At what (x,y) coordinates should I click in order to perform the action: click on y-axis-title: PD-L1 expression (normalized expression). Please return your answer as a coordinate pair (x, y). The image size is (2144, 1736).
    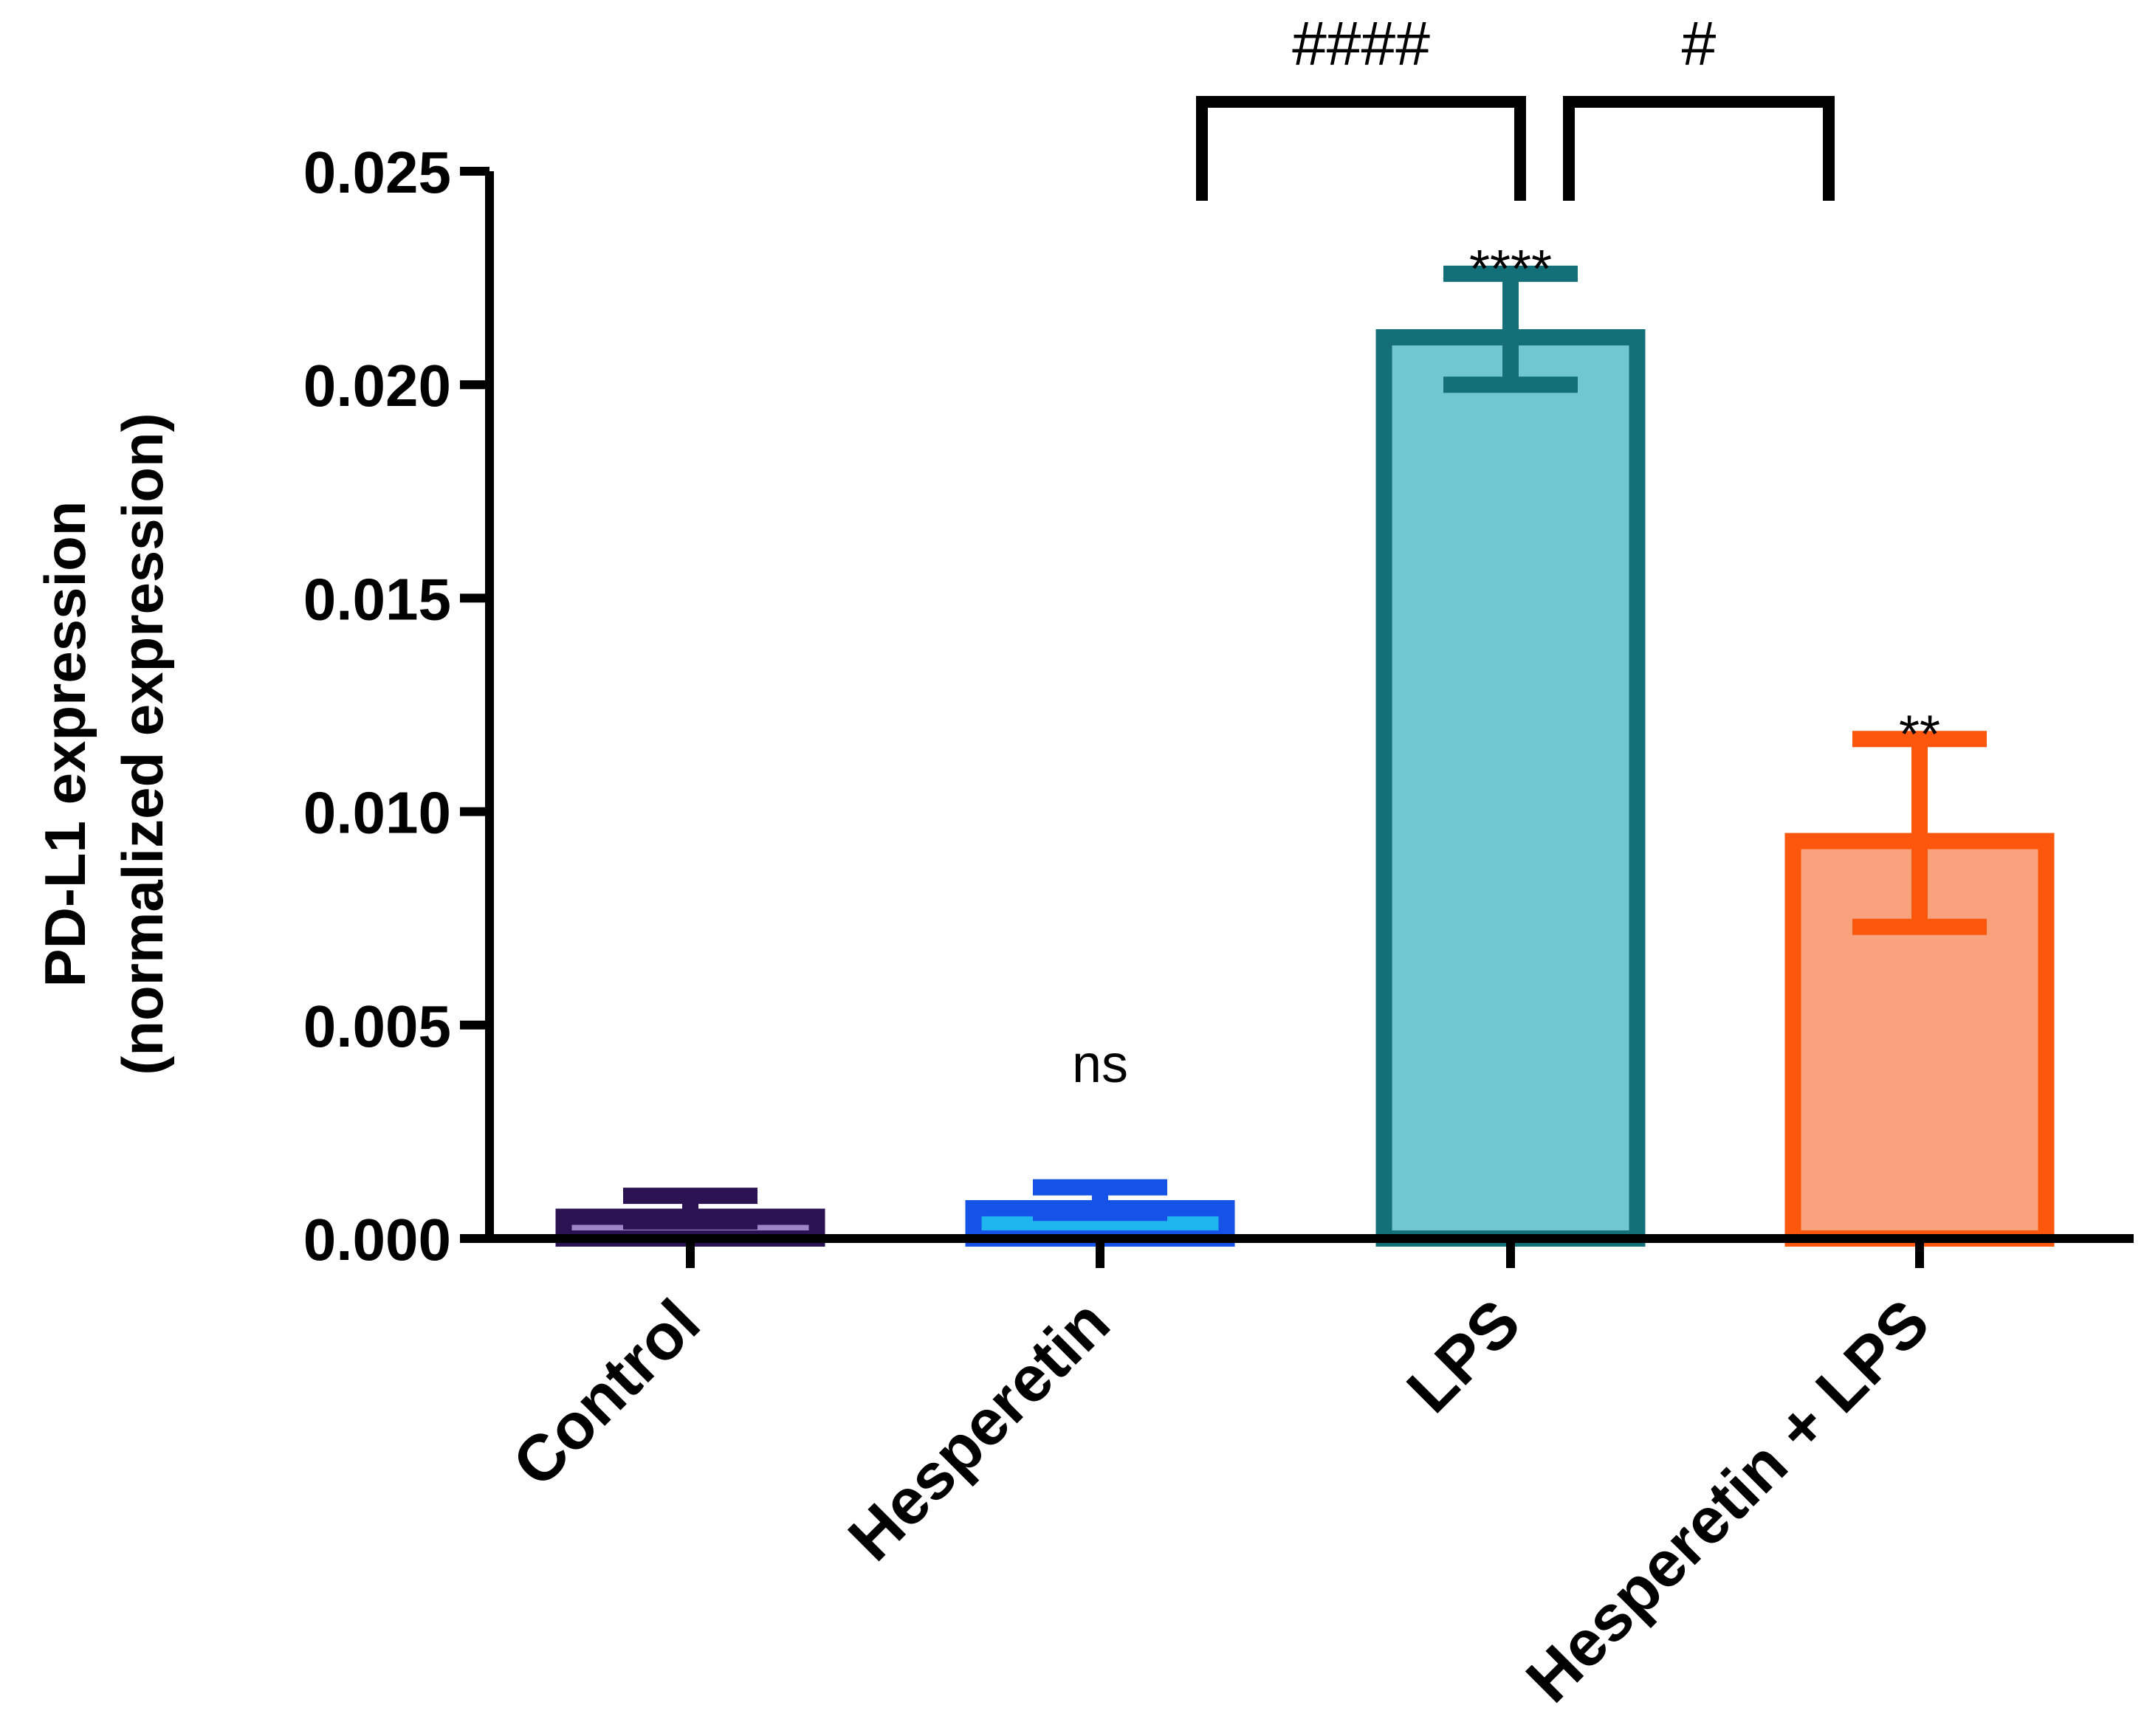
    Looking at the image, I should click on (103, 744).